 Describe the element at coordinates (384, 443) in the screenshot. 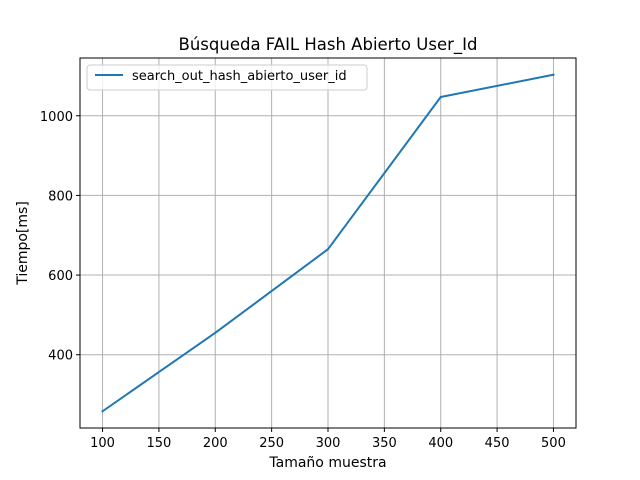

I see `x-tick-label: 350` at that location.